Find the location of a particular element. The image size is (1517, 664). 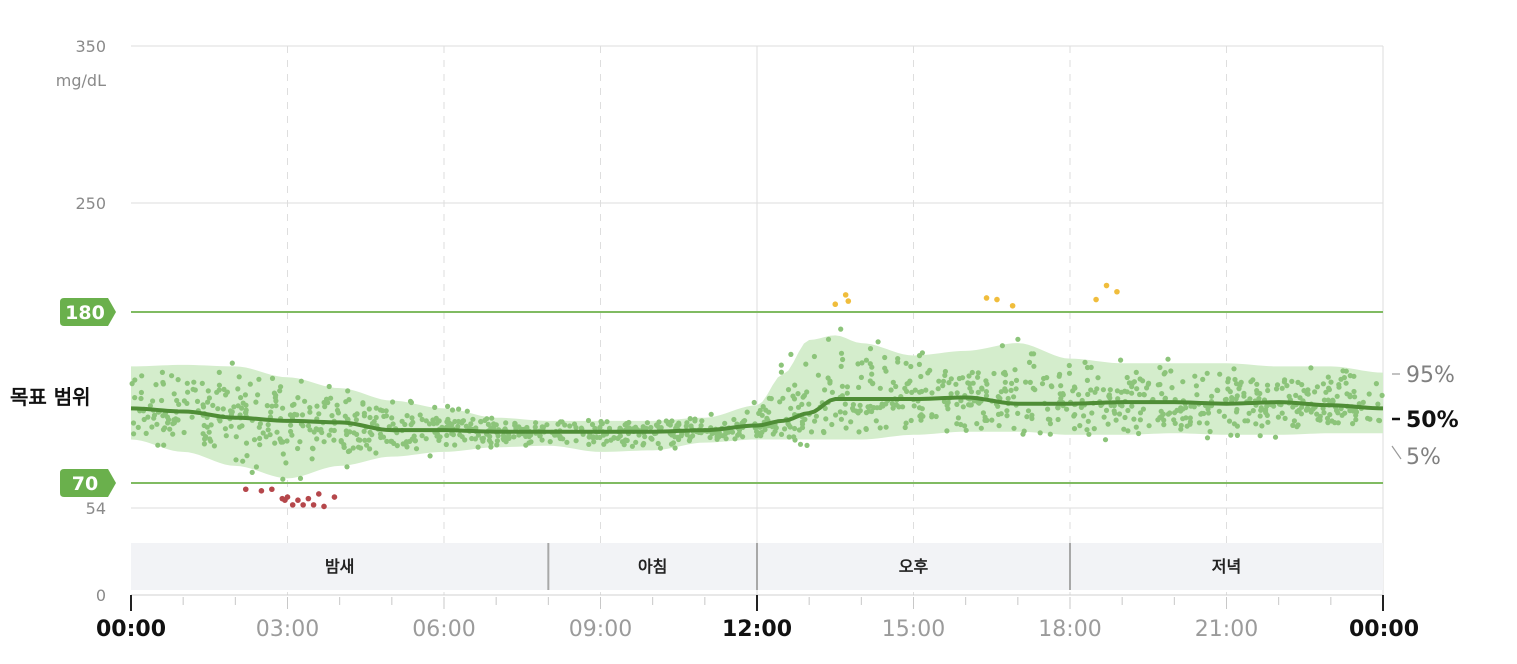

x-tick-label: 18:00 is located at coordinates (1069, 629).